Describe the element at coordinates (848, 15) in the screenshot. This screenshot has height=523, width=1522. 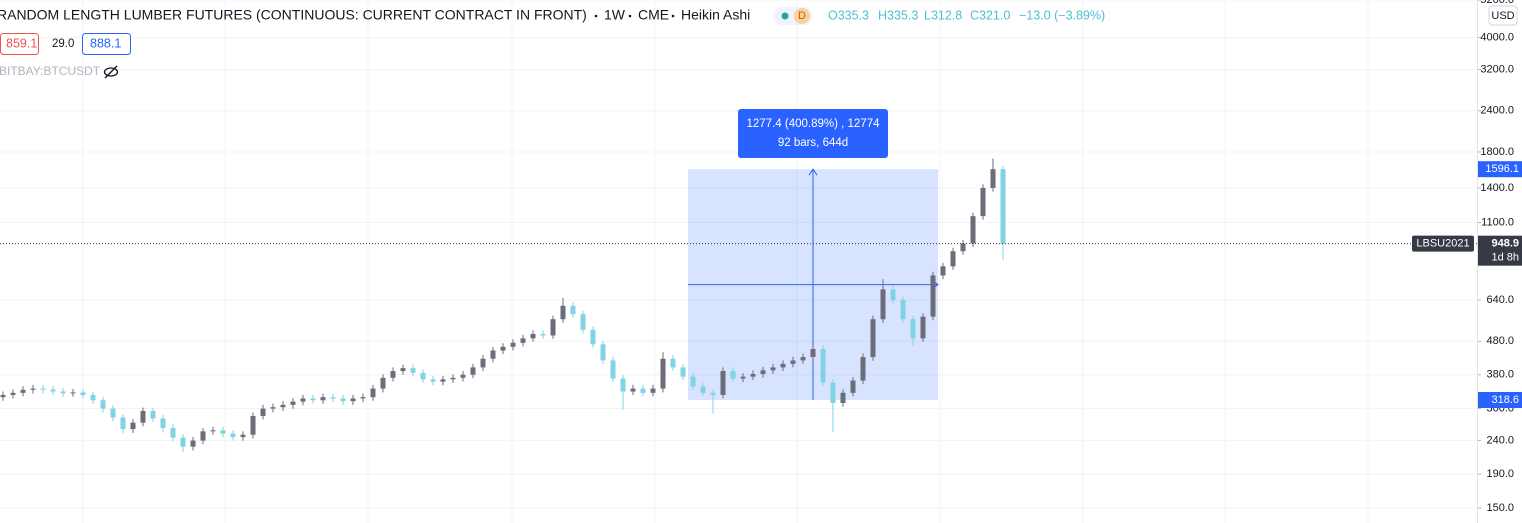
I see `open-value: O335.3` at that location.